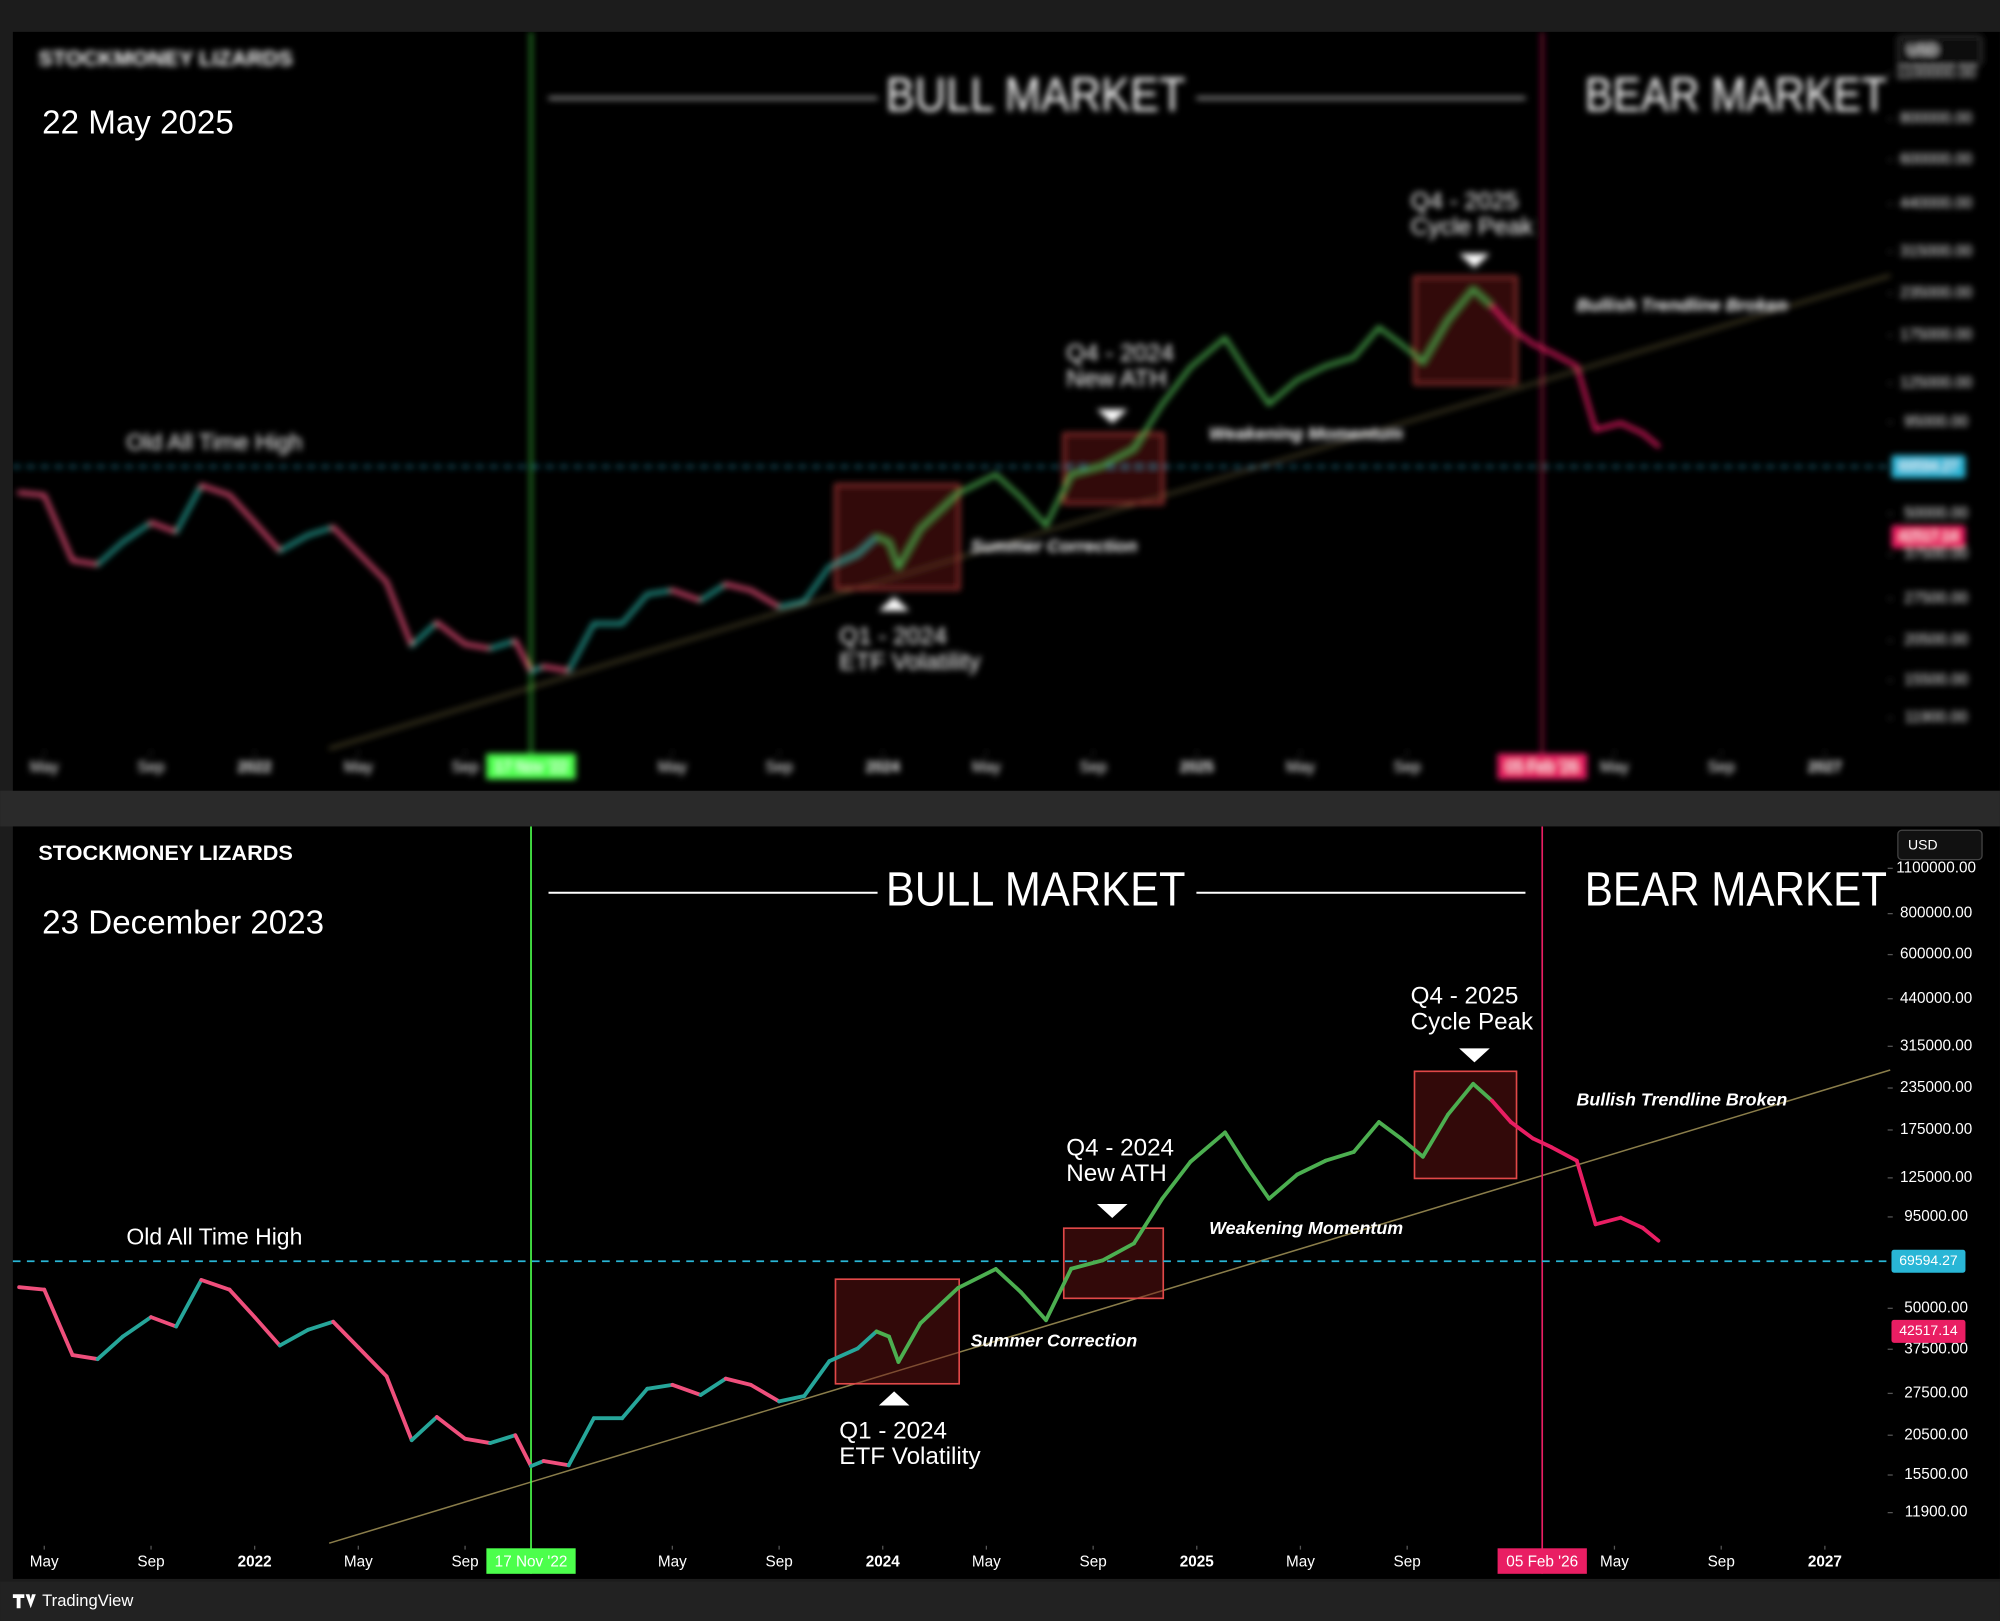 The width and height of the screenshot is (2000, 1621). I want to click on y-tick-label: 440000.00, so click(1936, 998).